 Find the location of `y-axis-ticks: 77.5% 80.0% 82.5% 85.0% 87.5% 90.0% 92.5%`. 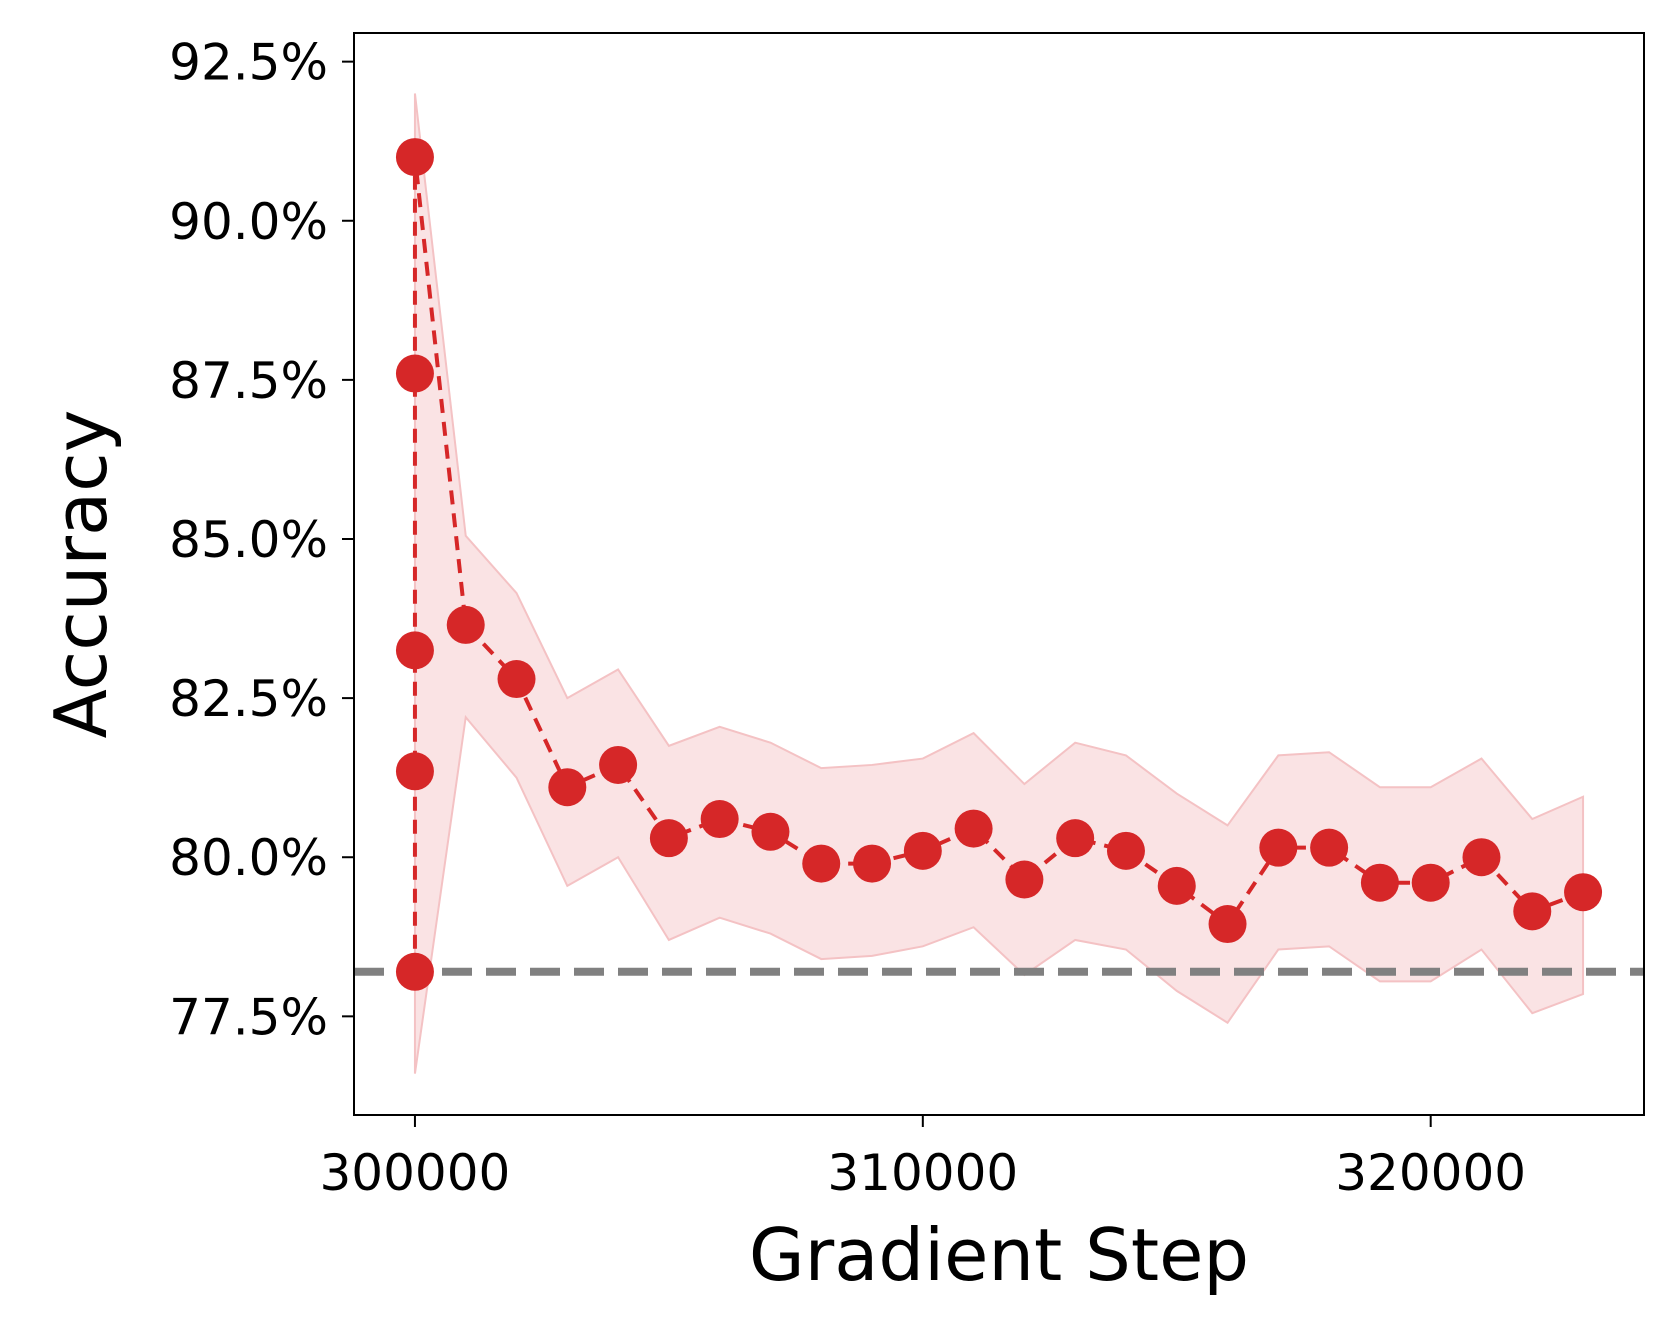

y-axis-ticks: 77.5% 80.0% 82.5% 85.0% 87.5% 90.0% 92.5% is located at coordinates (261, 540).